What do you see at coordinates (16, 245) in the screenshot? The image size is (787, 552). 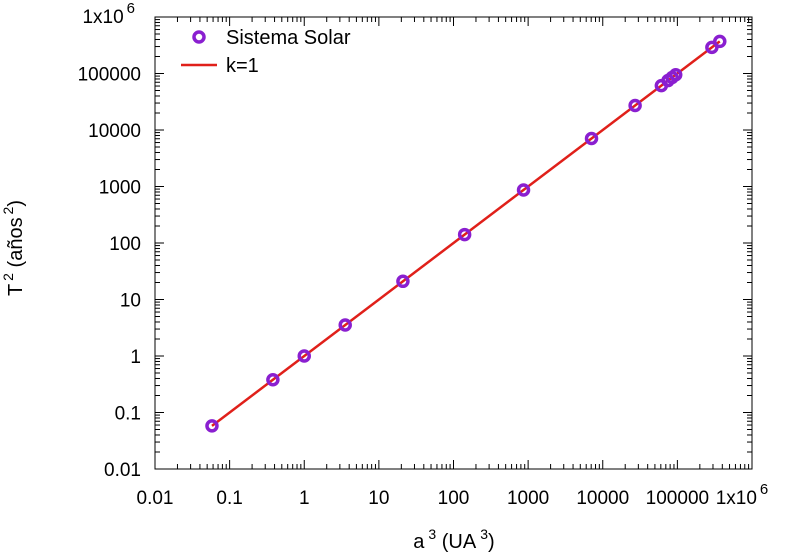 I see `y-axis-title-unit-open: (años` at bounding box center [16, 245].